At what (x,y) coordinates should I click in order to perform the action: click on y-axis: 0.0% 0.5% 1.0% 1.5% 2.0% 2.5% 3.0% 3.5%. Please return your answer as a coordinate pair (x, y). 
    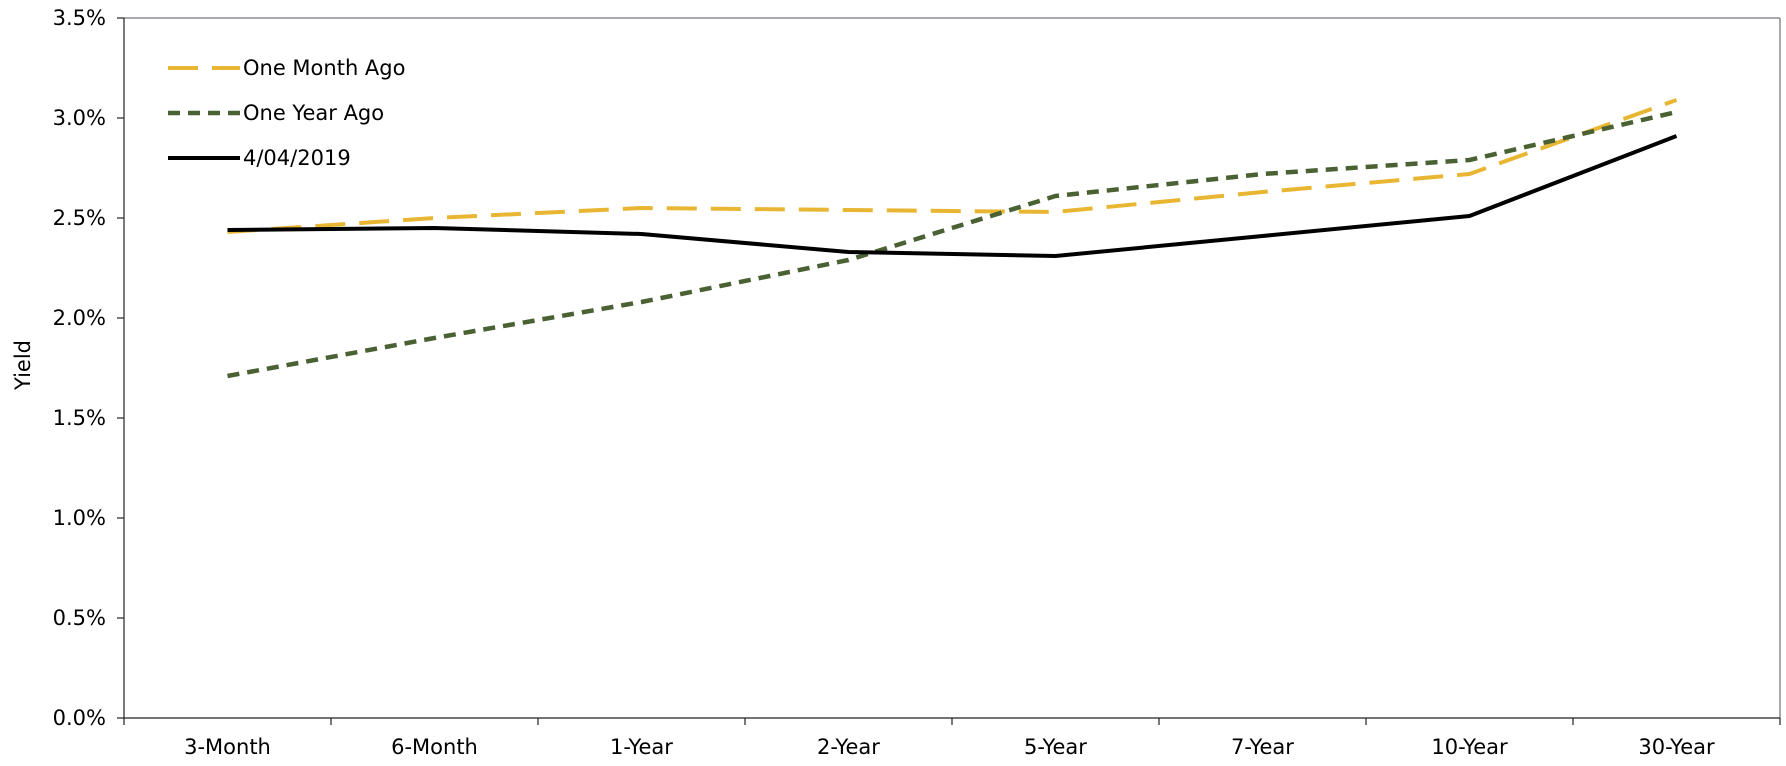
    Looking at the image, I should click on (88, 368).